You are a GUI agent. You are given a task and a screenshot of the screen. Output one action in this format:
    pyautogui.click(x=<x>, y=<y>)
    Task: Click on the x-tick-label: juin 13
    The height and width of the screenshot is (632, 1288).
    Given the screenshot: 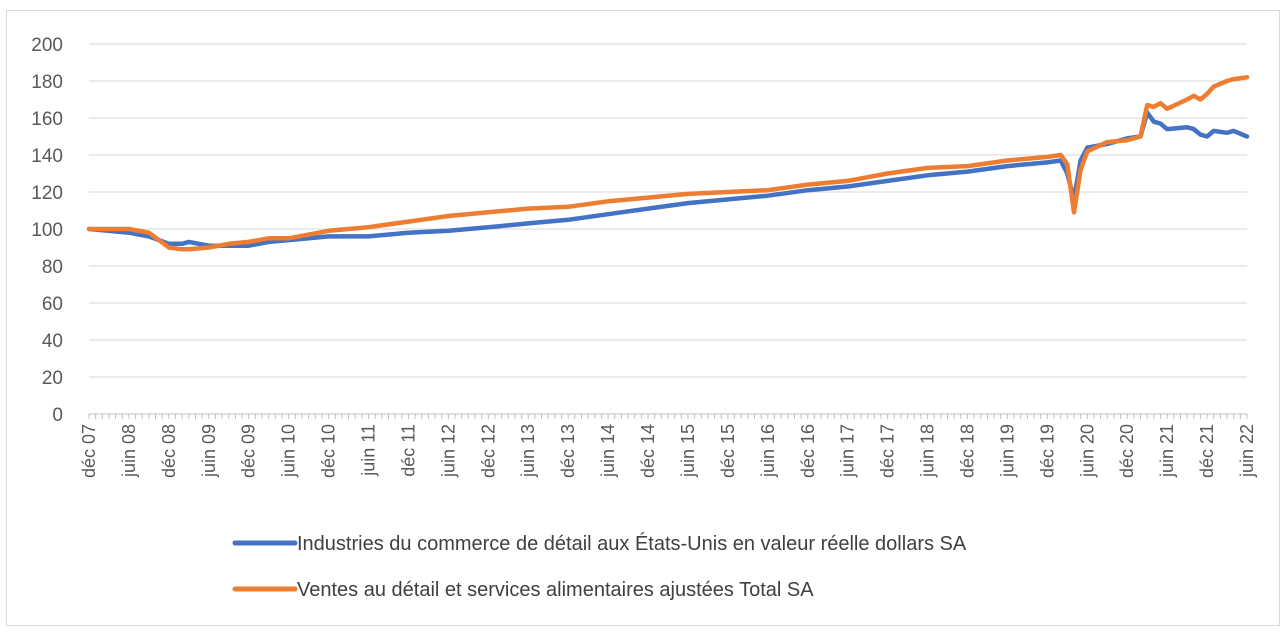 What is the action you would take?
    pyautogui.click(x=528, y=451)
    